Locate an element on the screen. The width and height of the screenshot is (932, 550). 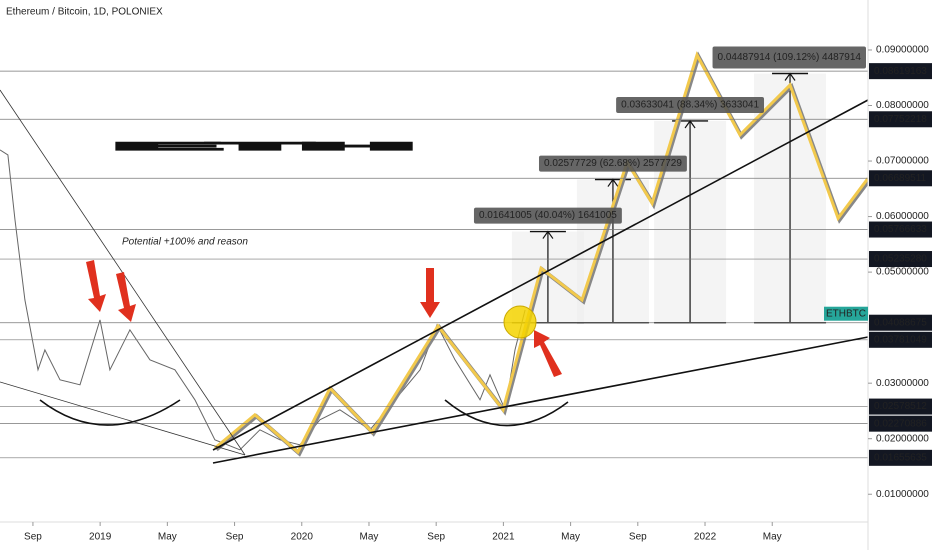
level-label: 0.05766633 is located at coordinates (900, 229).